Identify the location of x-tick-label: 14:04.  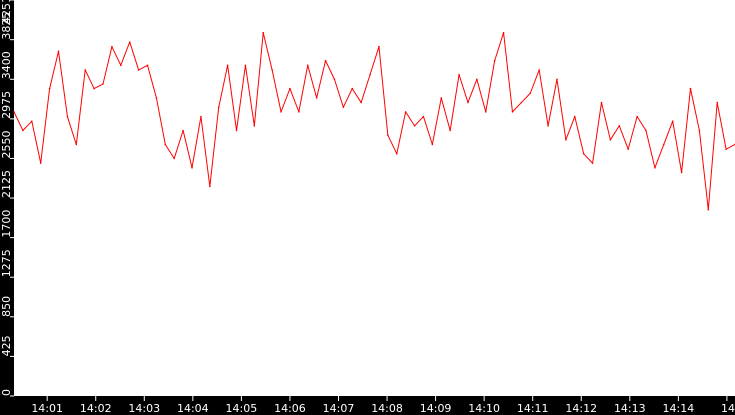
(193, 408).